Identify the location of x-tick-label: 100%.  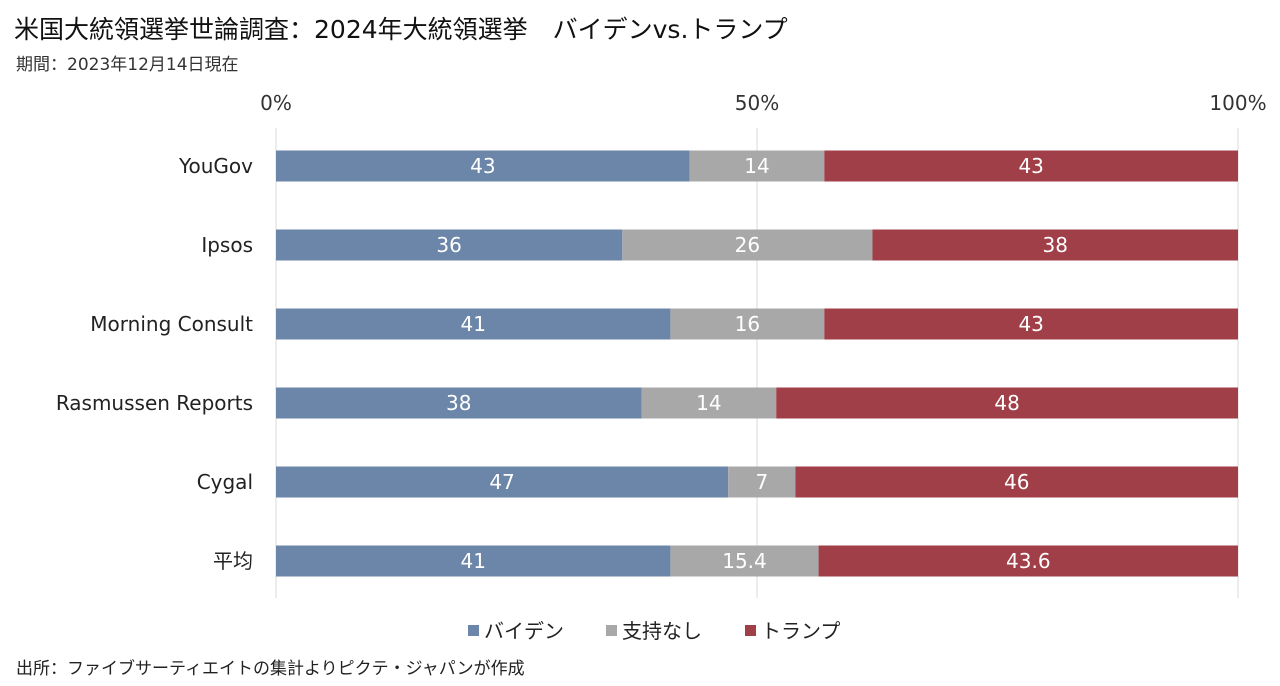
(1237, 103).